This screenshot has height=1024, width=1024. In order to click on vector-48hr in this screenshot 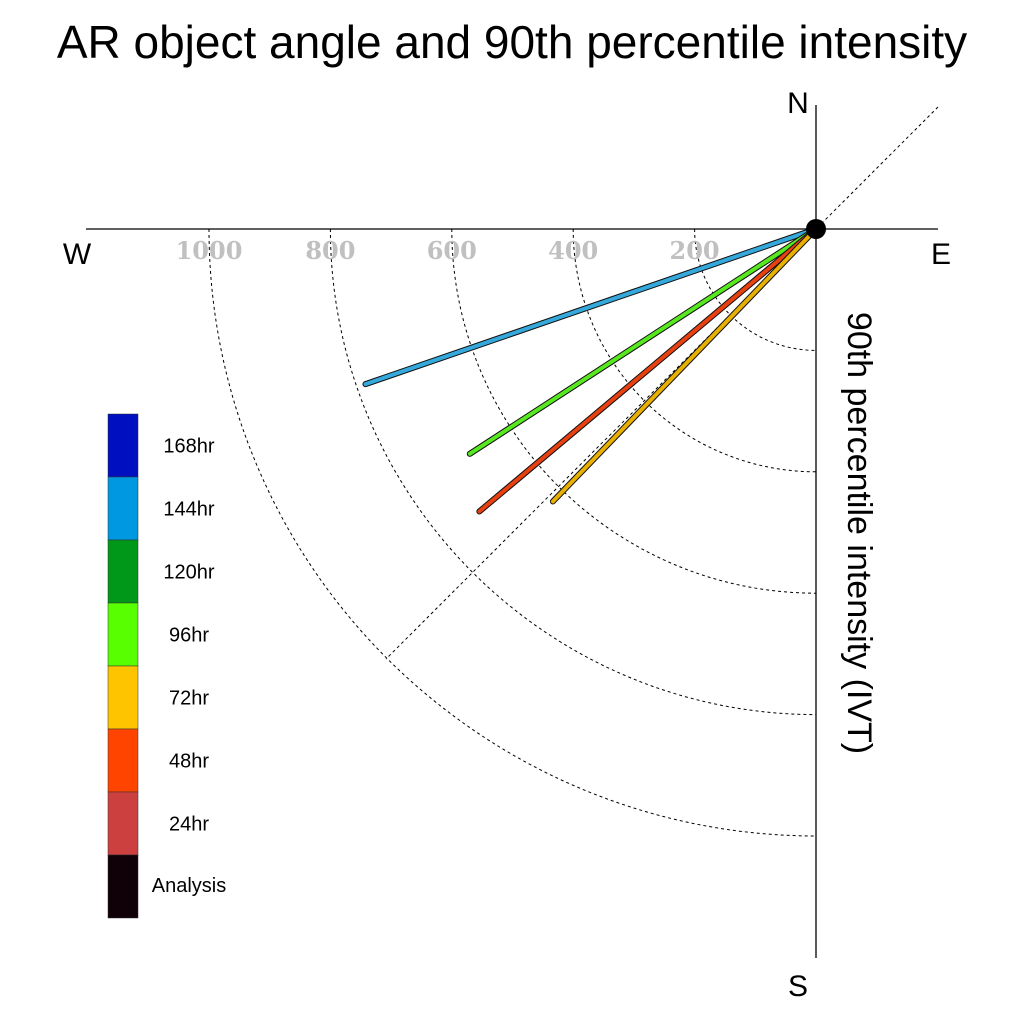, I will do `click(647, 370)`.